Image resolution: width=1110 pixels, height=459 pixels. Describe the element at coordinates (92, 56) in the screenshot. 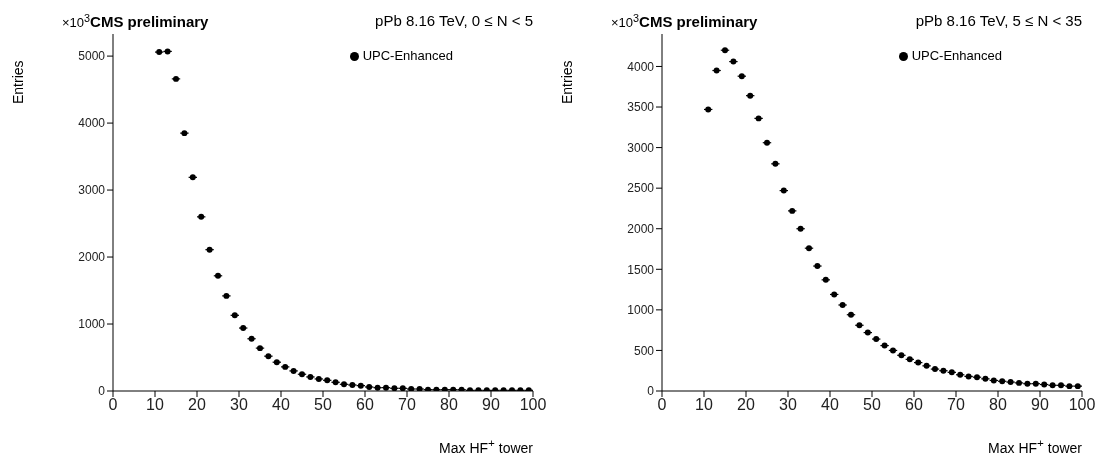

I see `y-tick-label: 5000` at that location.